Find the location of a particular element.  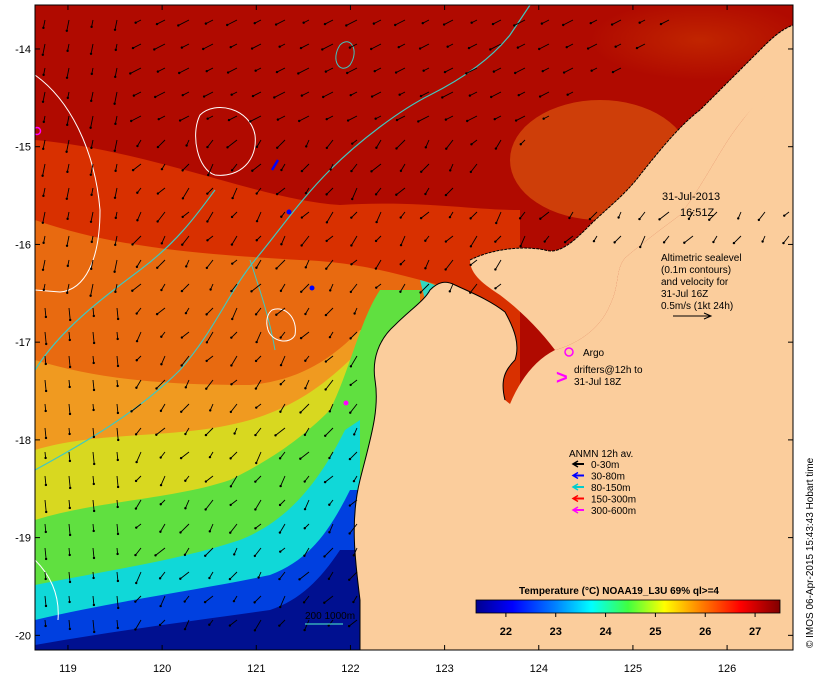

isobath-contour-inner is located at coordinates (262, 305).